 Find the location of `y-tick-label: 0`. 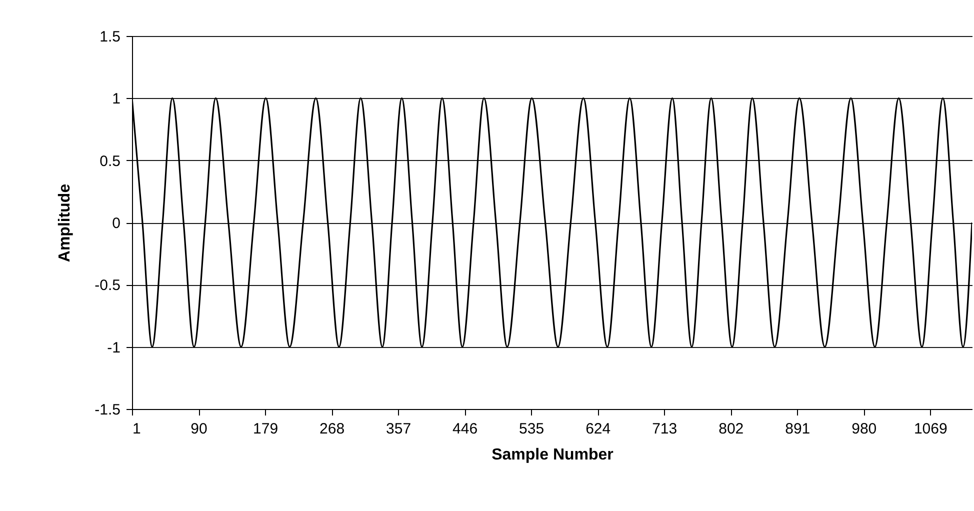

y-tick-label: 0 is located at coordinates (116, 223).